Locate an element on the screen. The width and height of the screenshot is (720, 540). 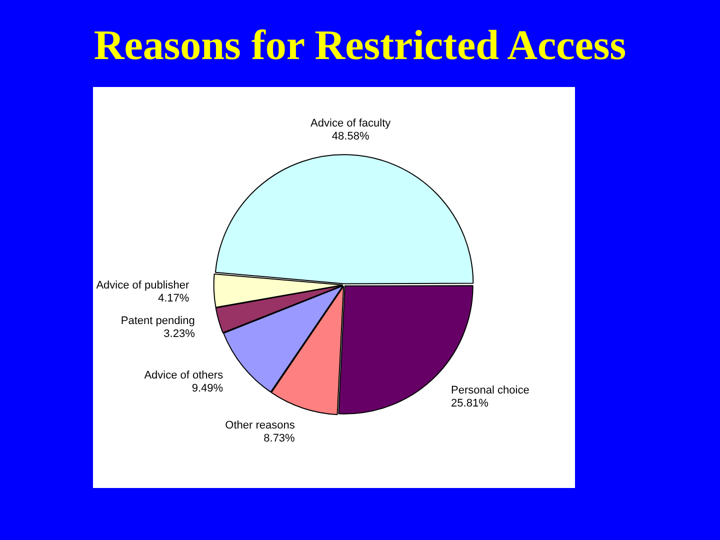
data-label: 9.49% is located at coordinates (208, 388).